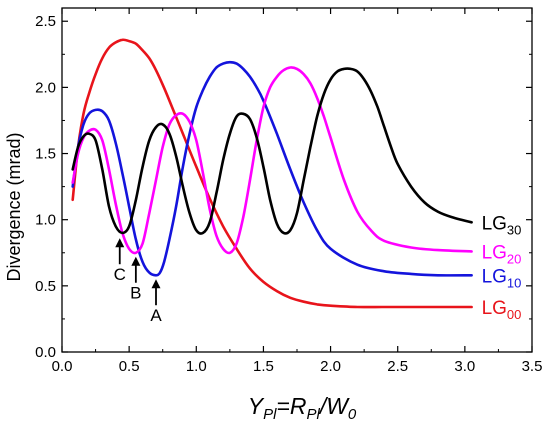 This screenshot has height=431, width=550. Describe the element at coordinates (156, 315) in the screenshot. I see `annotation-label-a: A` at that location.